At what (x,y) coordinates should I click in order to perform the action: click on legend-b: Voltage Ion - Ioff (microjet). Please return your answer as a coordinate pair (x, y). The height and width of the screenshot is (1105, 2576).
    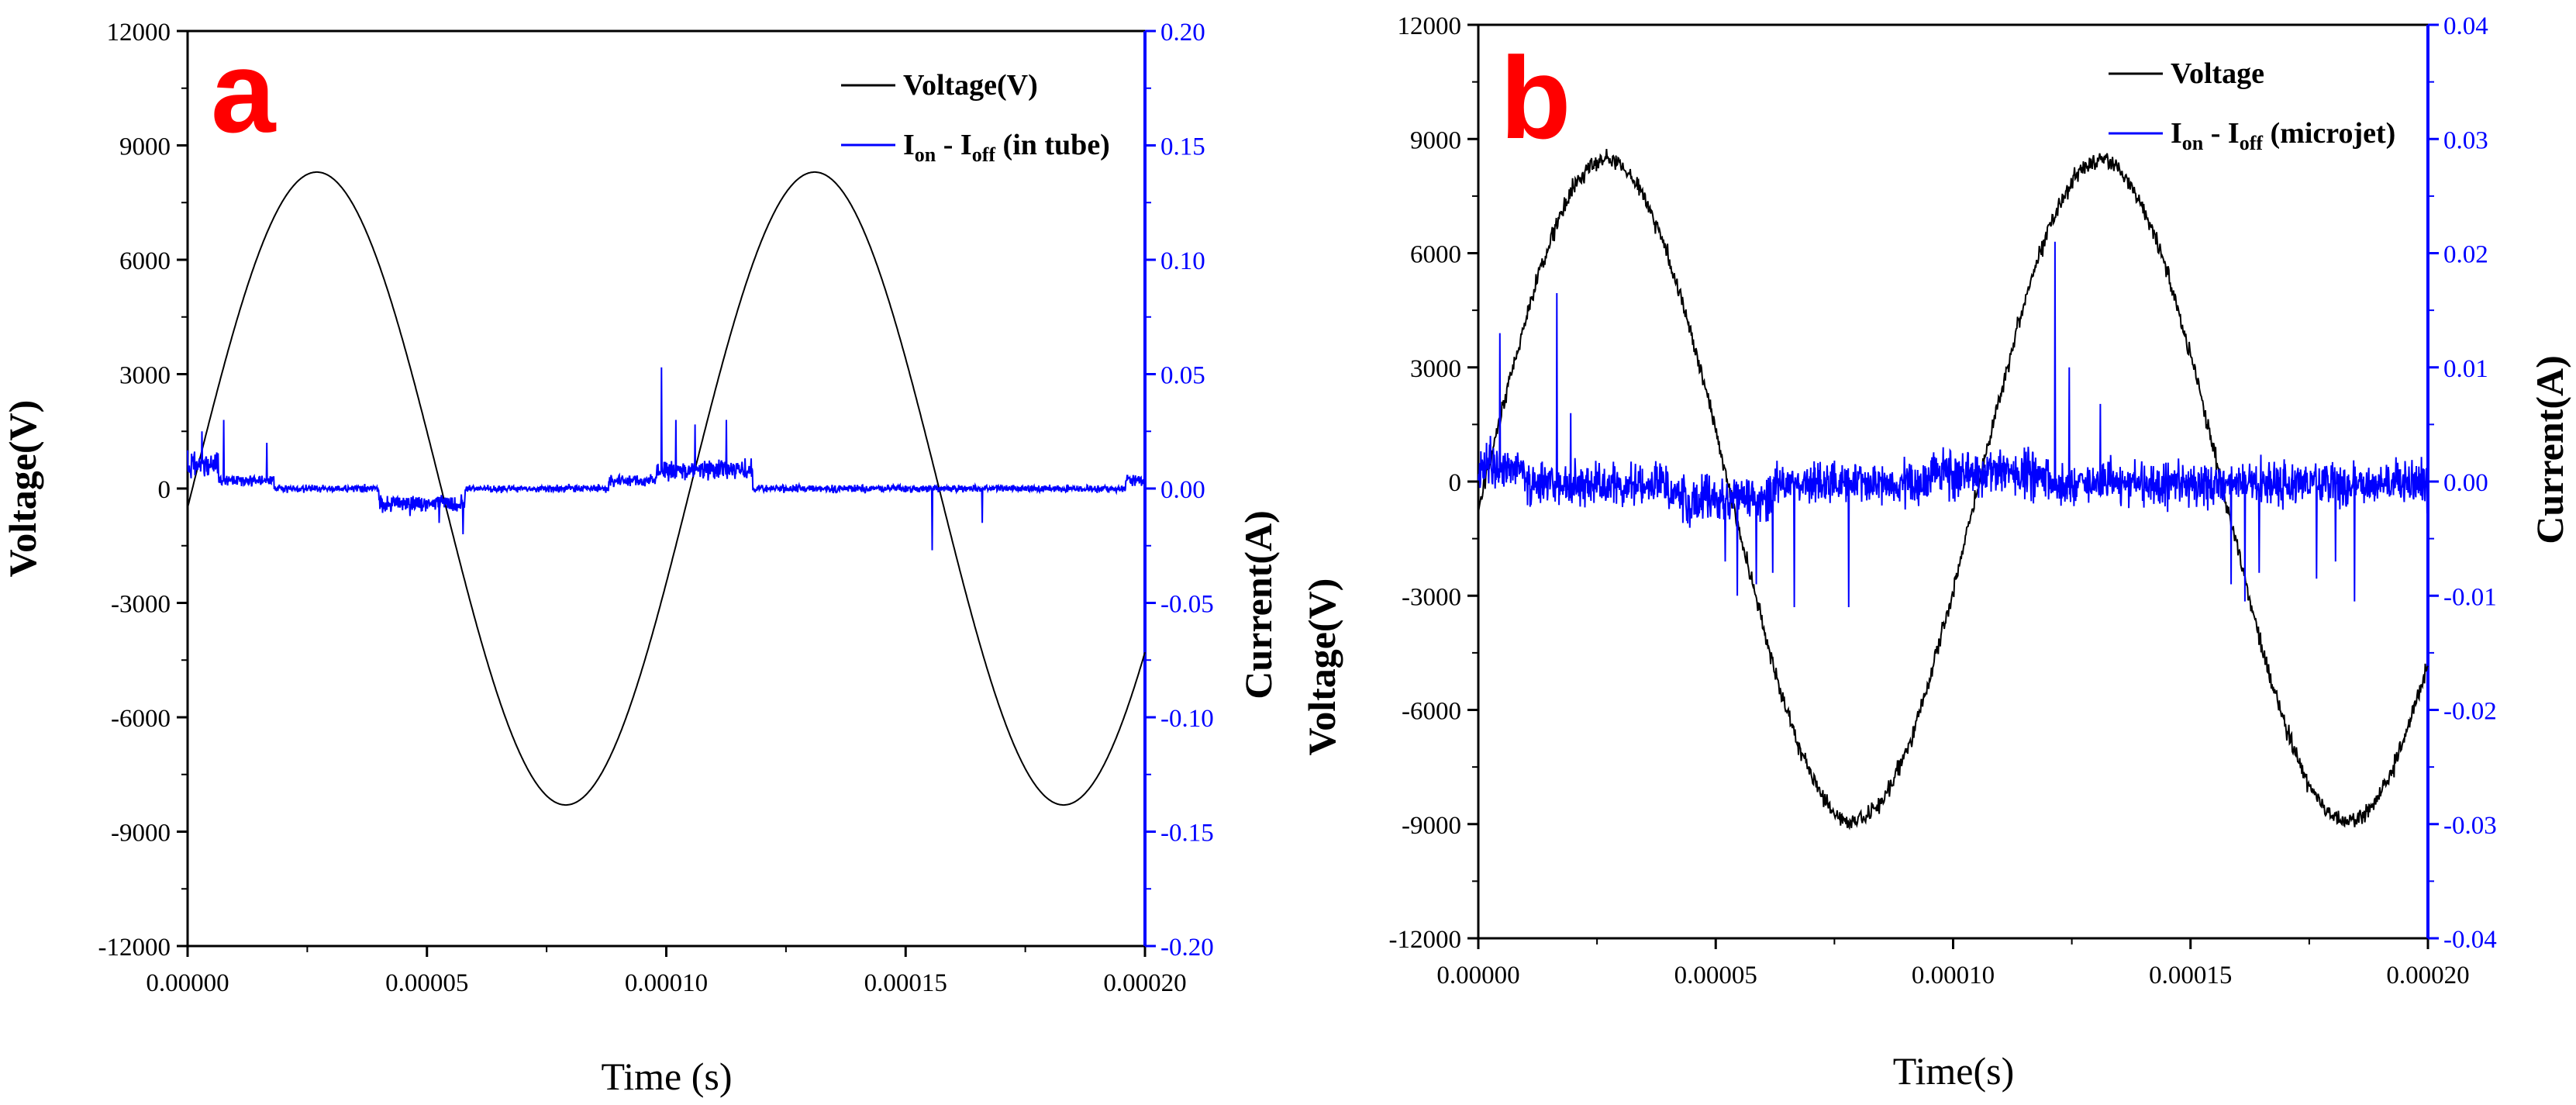
    Looking at the image, I should click on (2252, 105).